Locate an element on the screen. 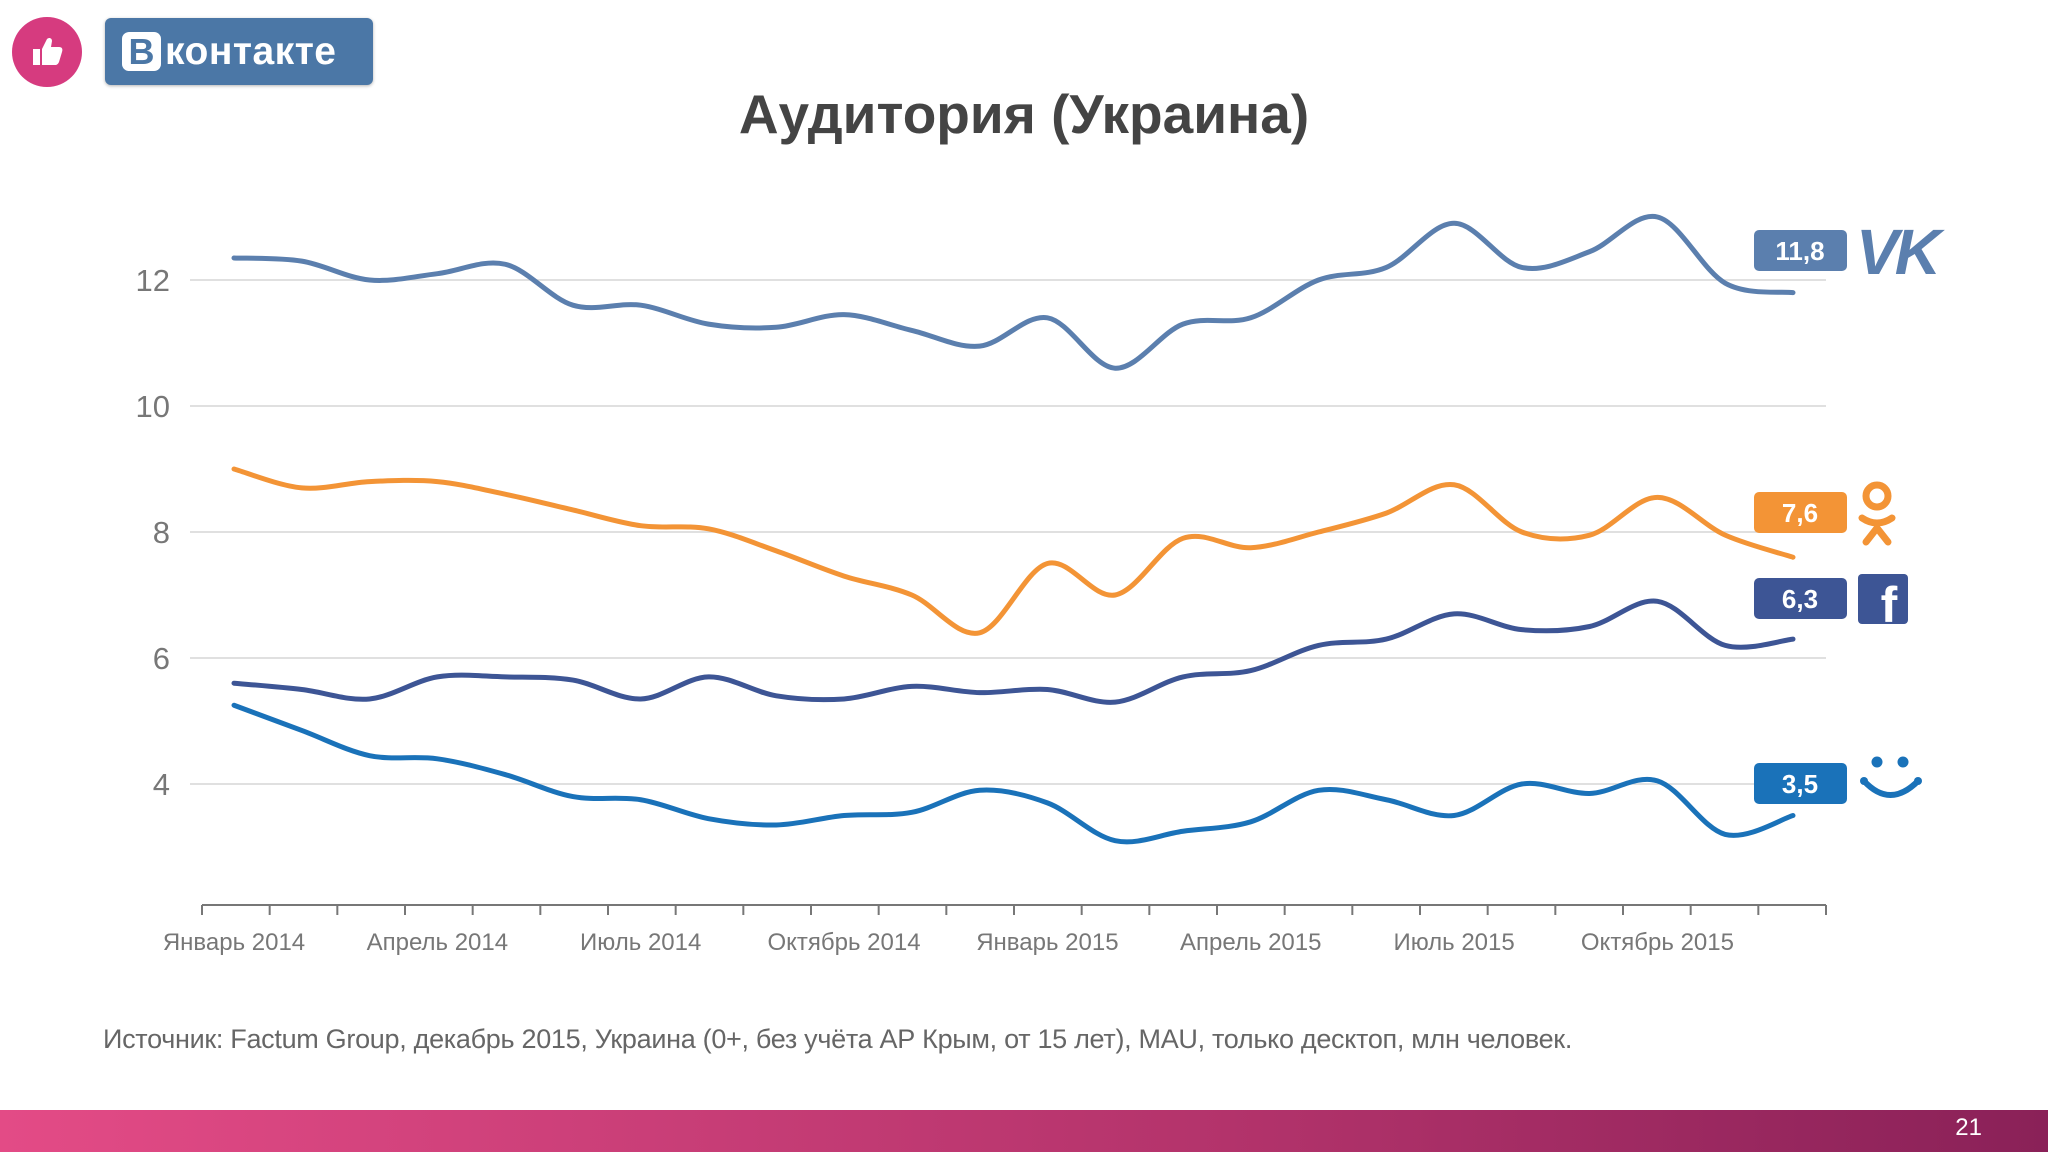 This screenshot has height=1152, width=2048. ok-logo-icon is located at coordinates (1877, 513).